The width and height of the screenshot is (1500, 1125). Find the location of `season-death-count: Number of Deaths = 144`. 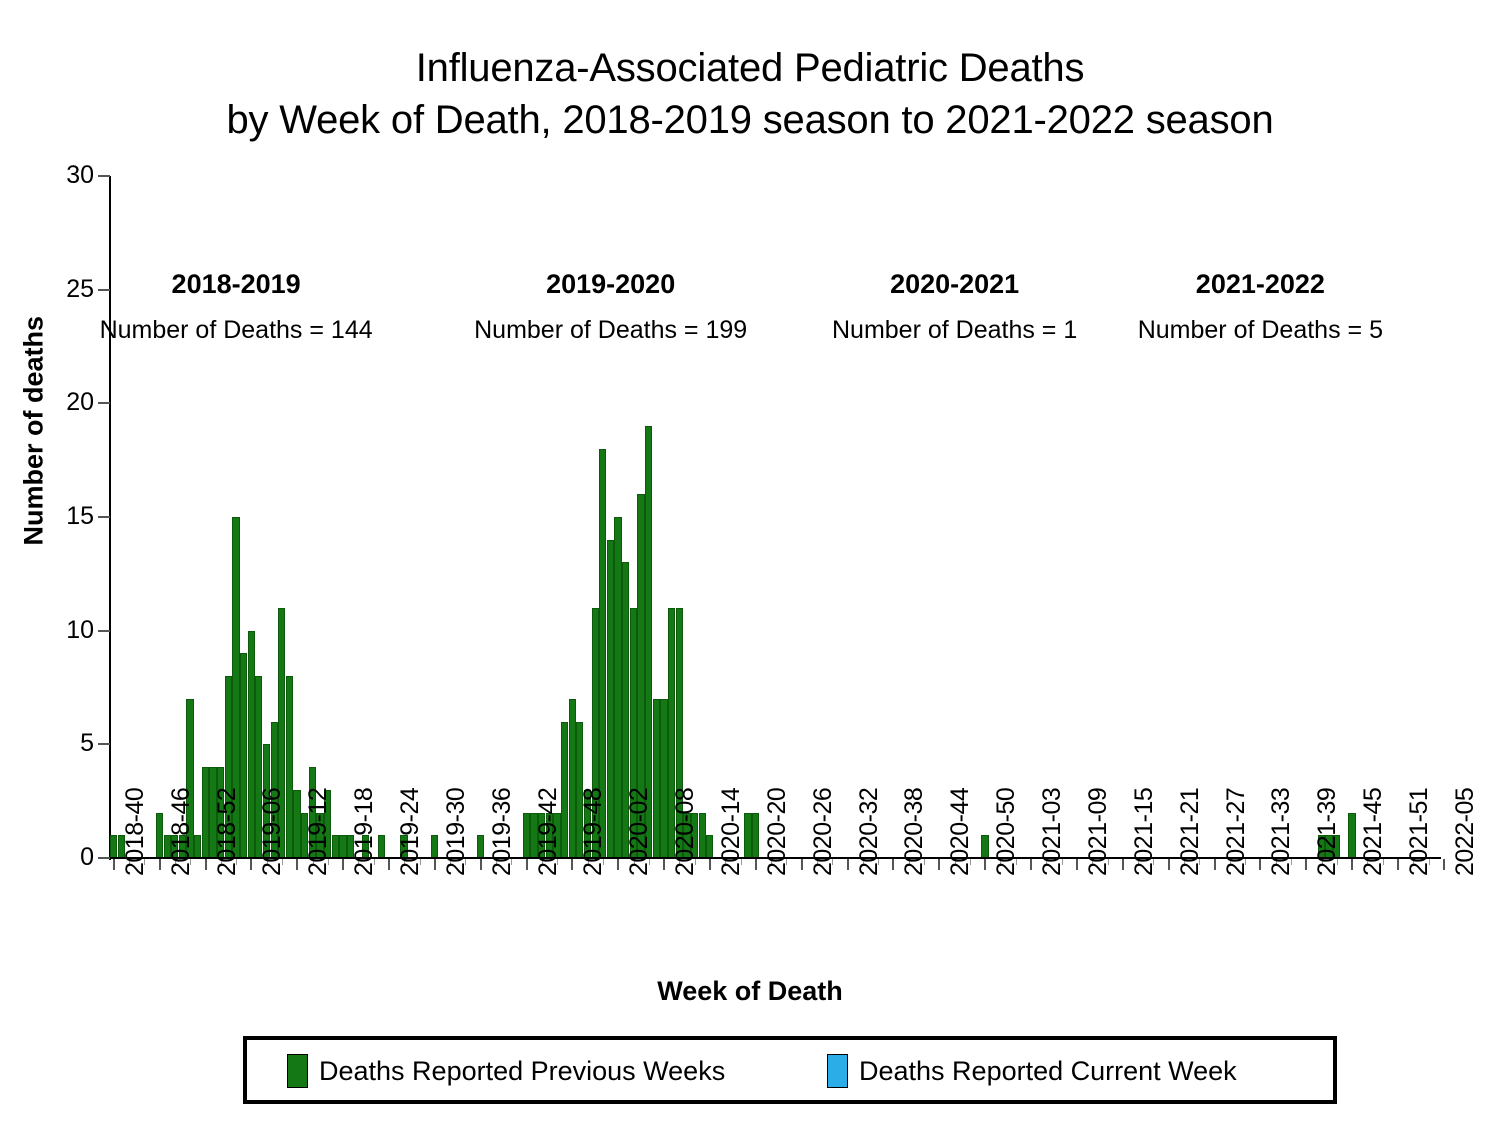

season-death-count: Number of Deaths = 144 is located at coordinates (236, 330).